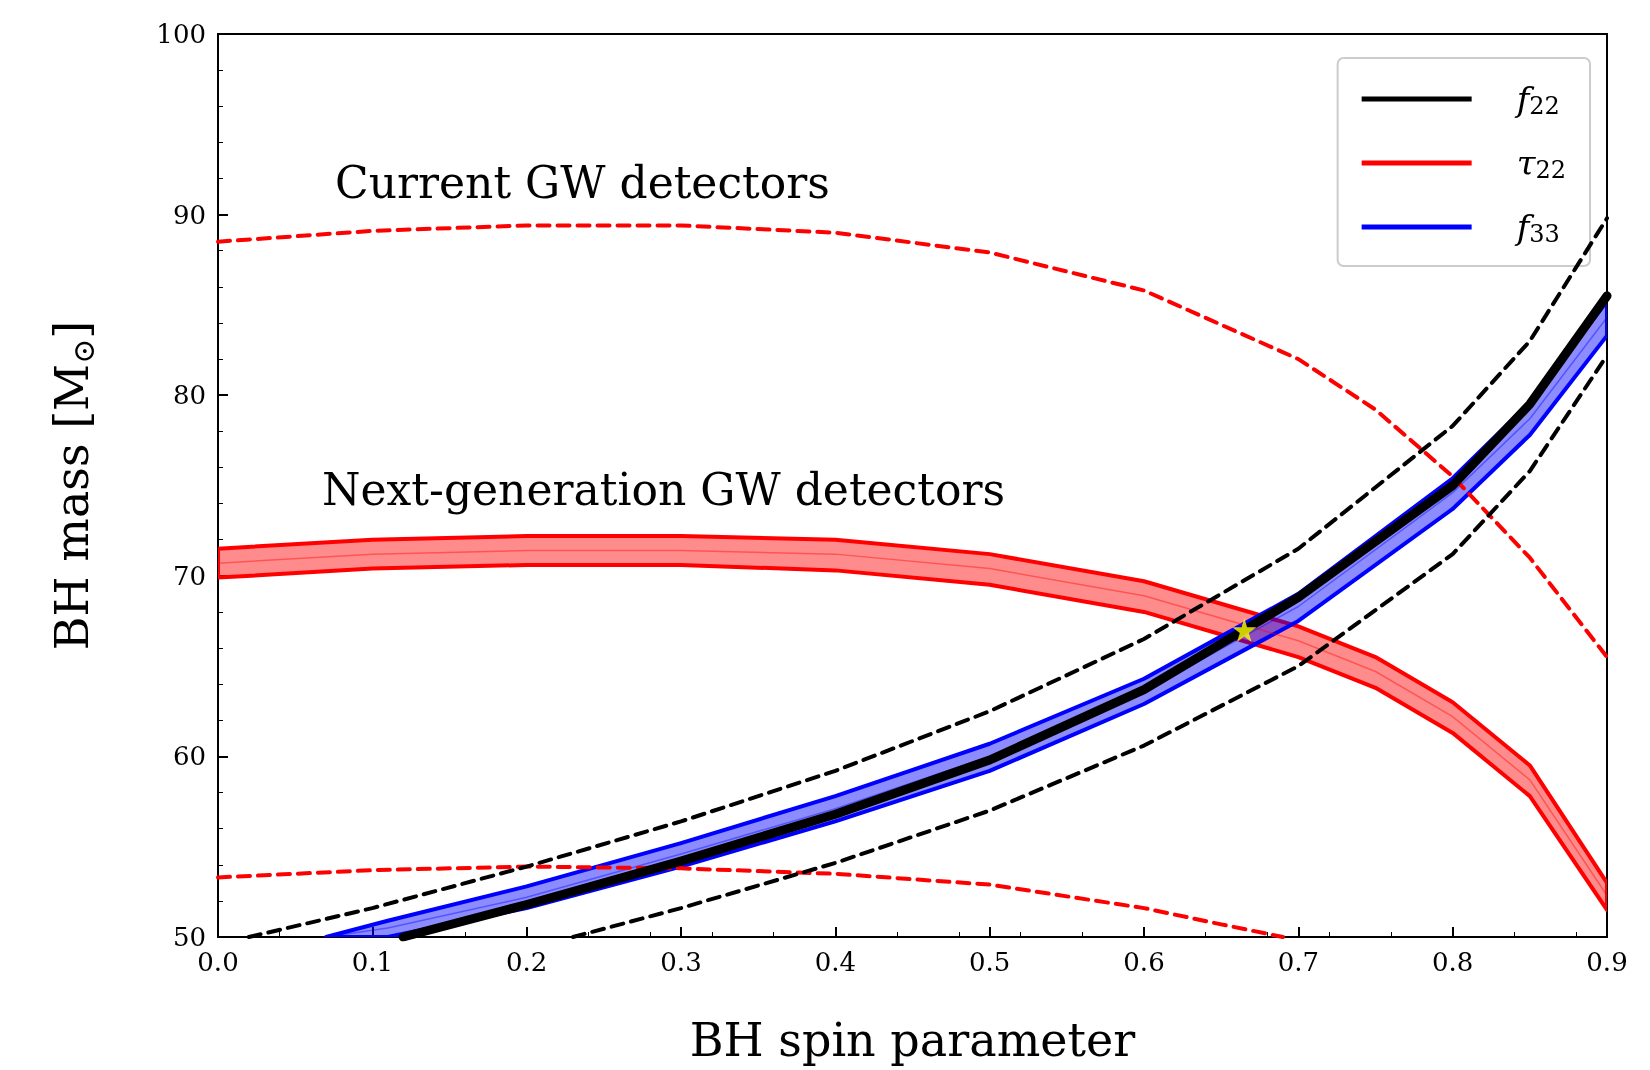  I want to click on y-tick-label: 60, so click(189, 756).